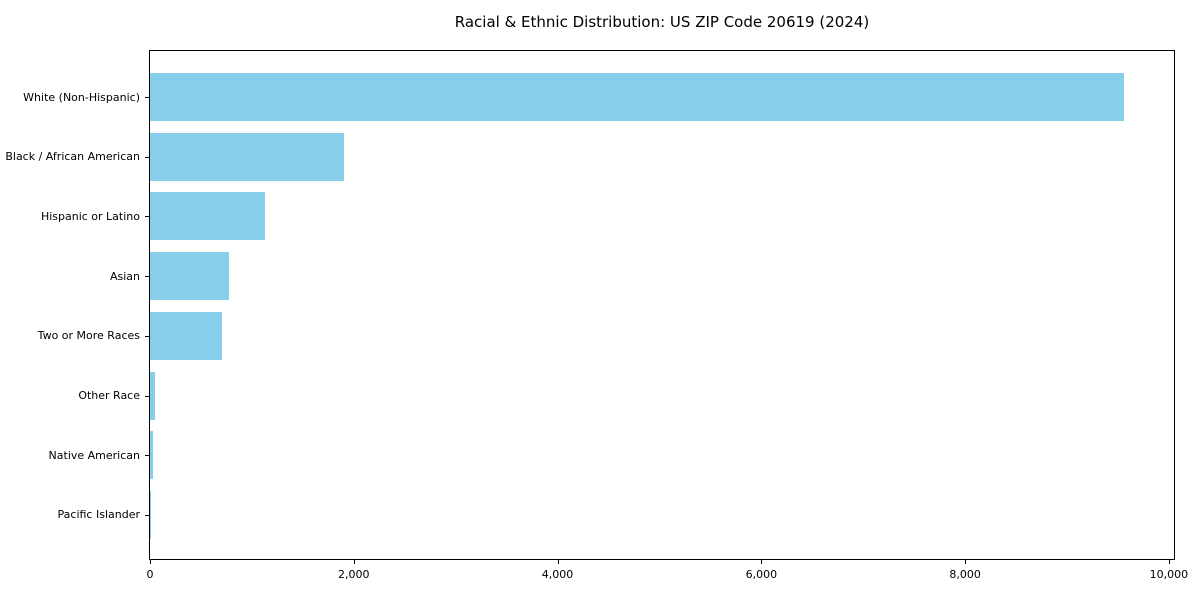 The image size is (1200, 600). I want to click on x-tick-label: 8,000, so click(965, 574).